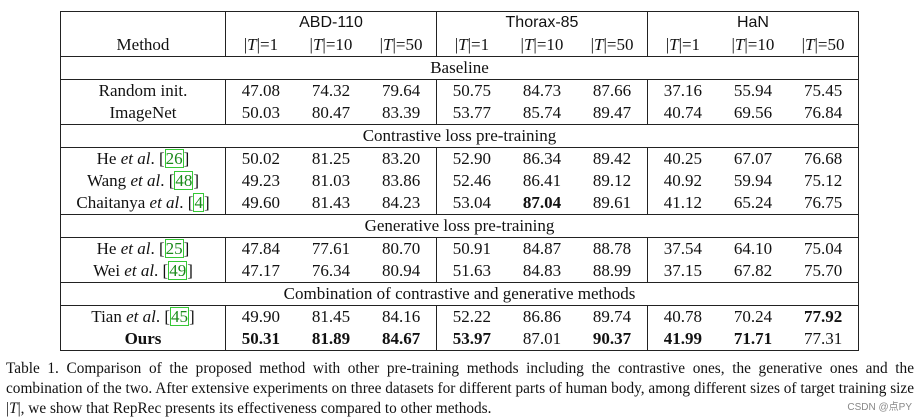 The height and width of the screenshot is (420, 917). Describe the element at coordinates (180, 316) in the screenshot. I see `citation-link: 45` at that location.